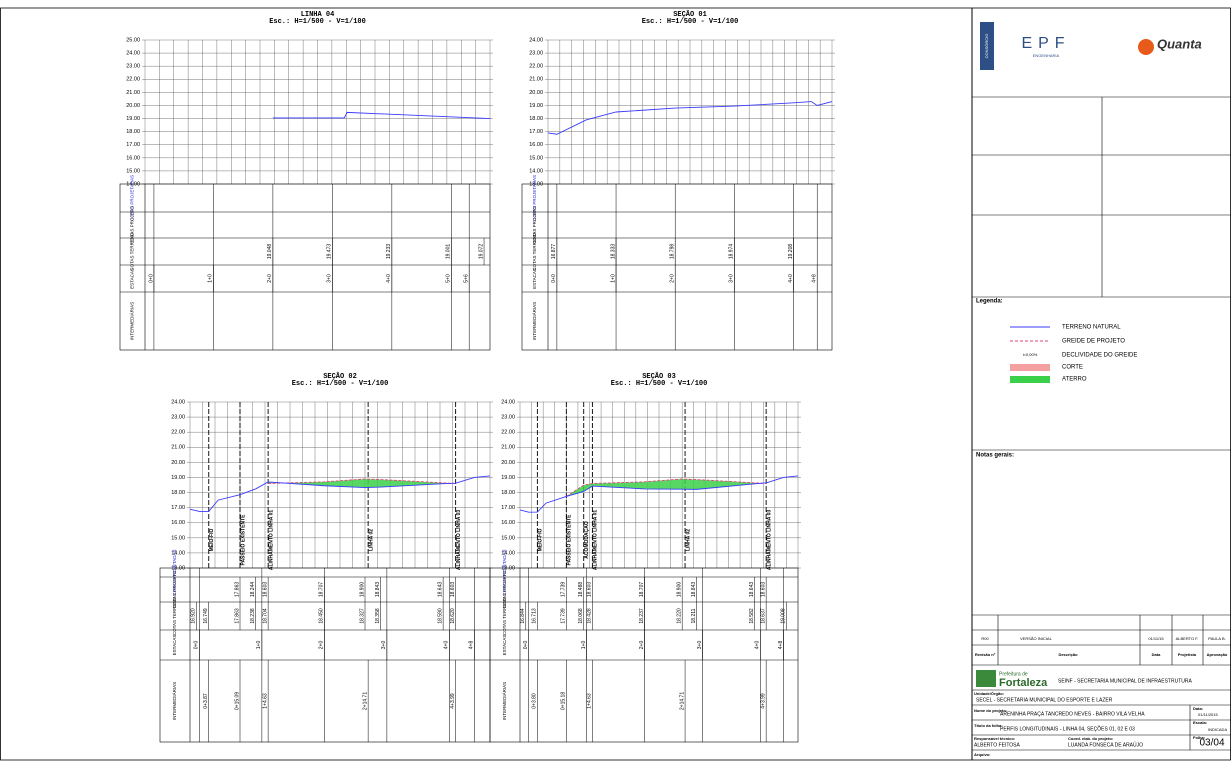 This screenshot has width=1231, height=765. What do you see at coordinates (997, 745) in the screenshot?
I see `field-value: ALBERTO FEITOSA` at bounding box center [997, 745].